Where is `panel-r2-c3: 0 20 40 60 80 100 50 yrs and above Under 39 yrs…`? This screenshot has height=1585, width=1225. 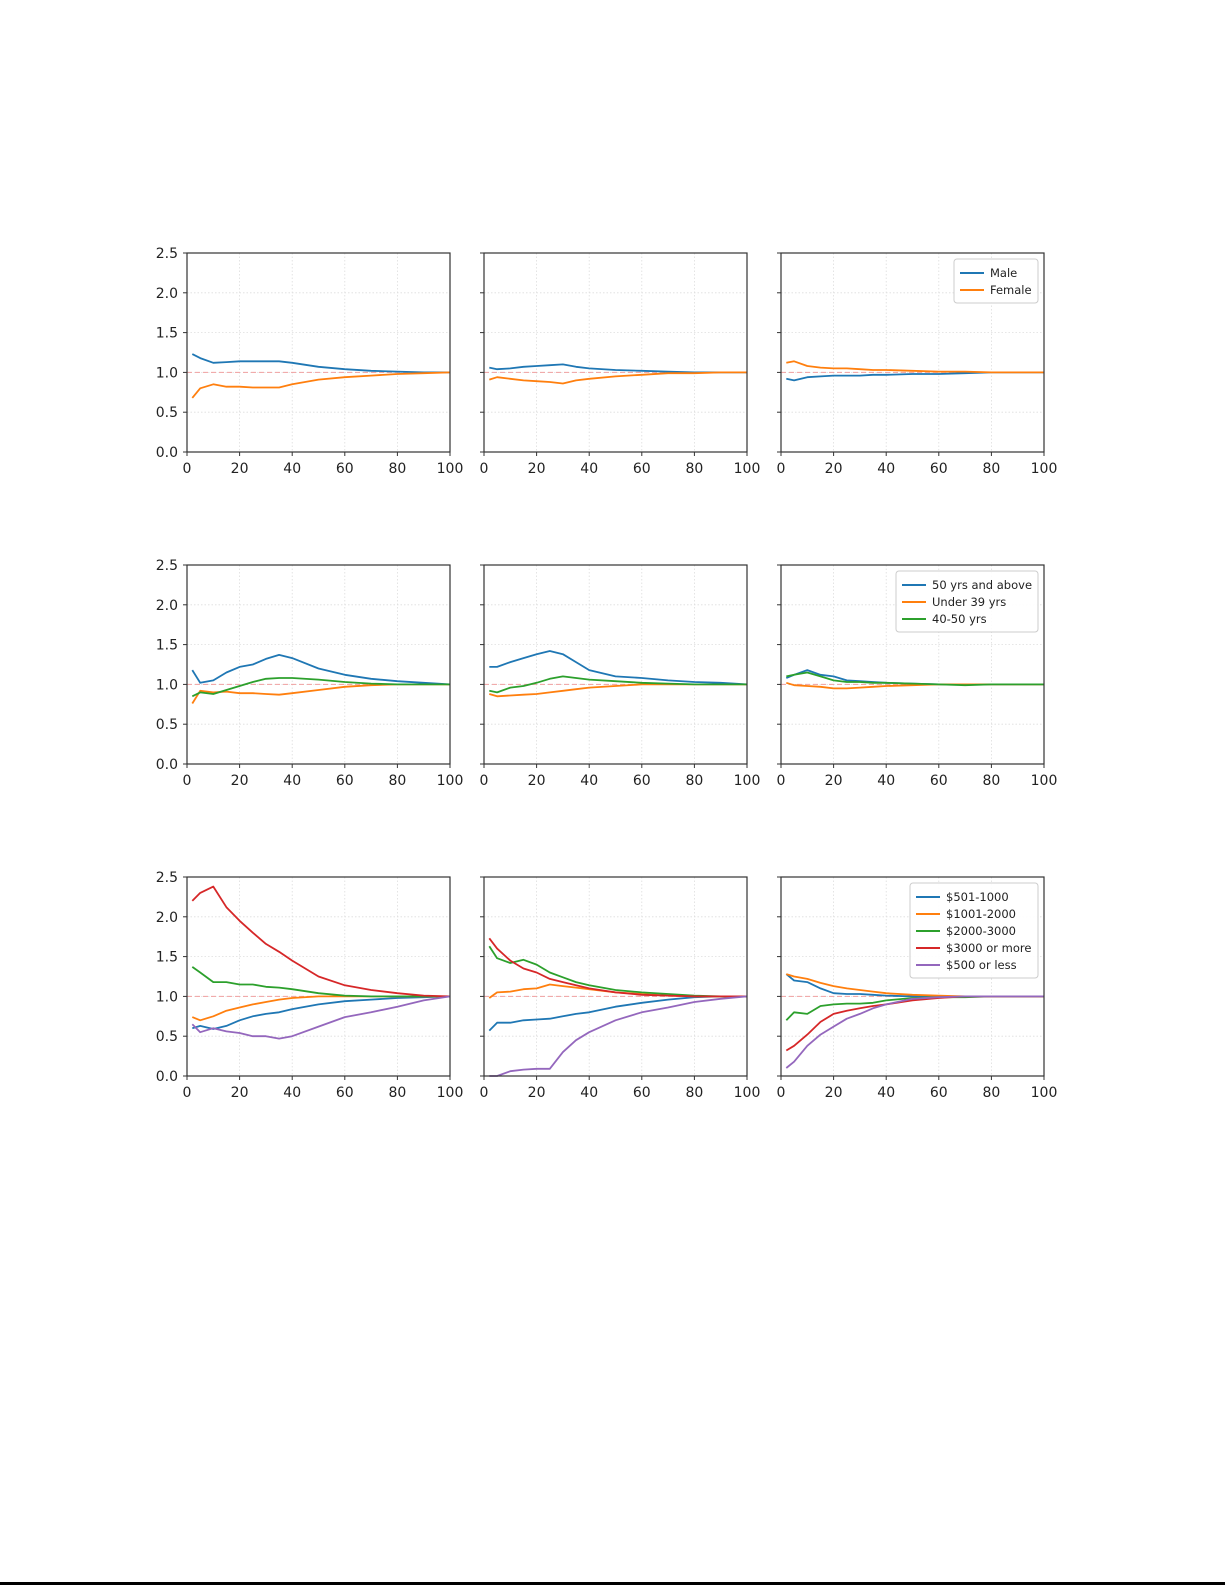
panel-r2-c3: 0 20 40 60 80 100 50 yrs and above Under 39 yrs… is located at coordinates (917, 676).